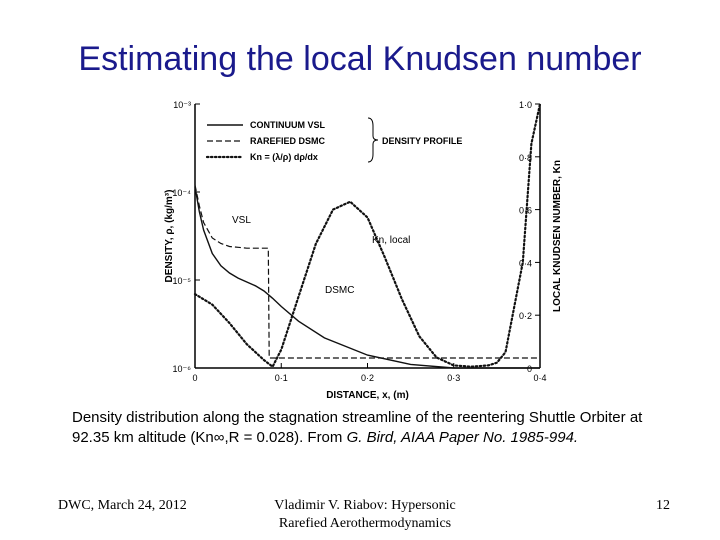  I want to click on y-right-tick-label: 1·0, so click(525, 105).